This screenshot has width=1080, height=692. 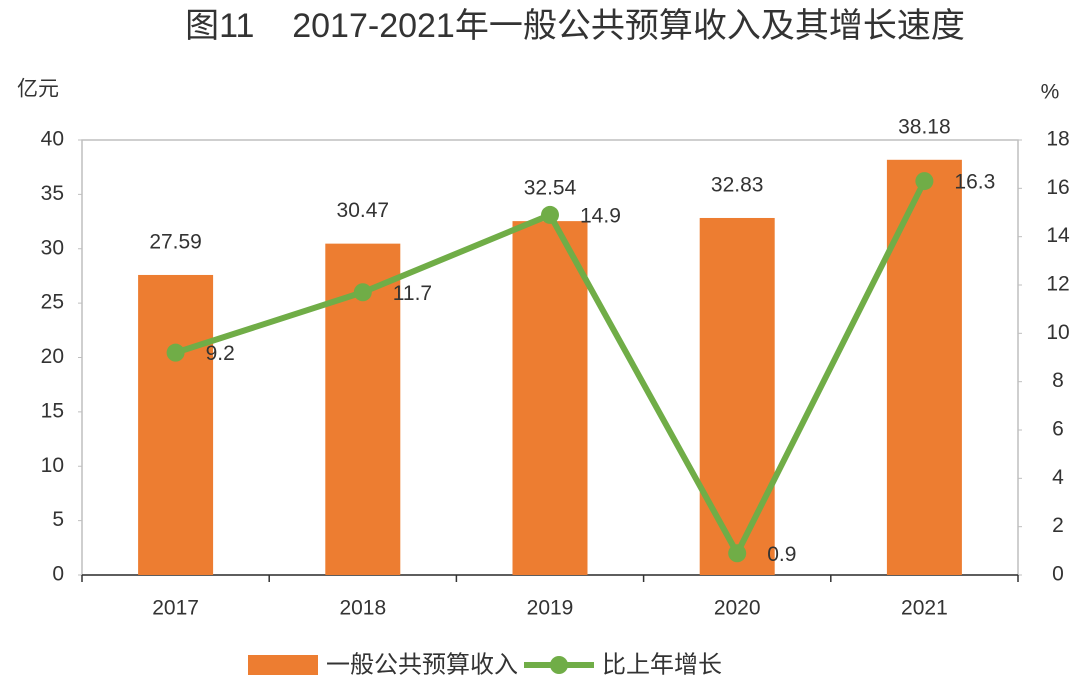 What do you see at coordinates (363, 210) in the screenshot?
I see `bar-value-label: 30.47` at bounding box center [363, 210].